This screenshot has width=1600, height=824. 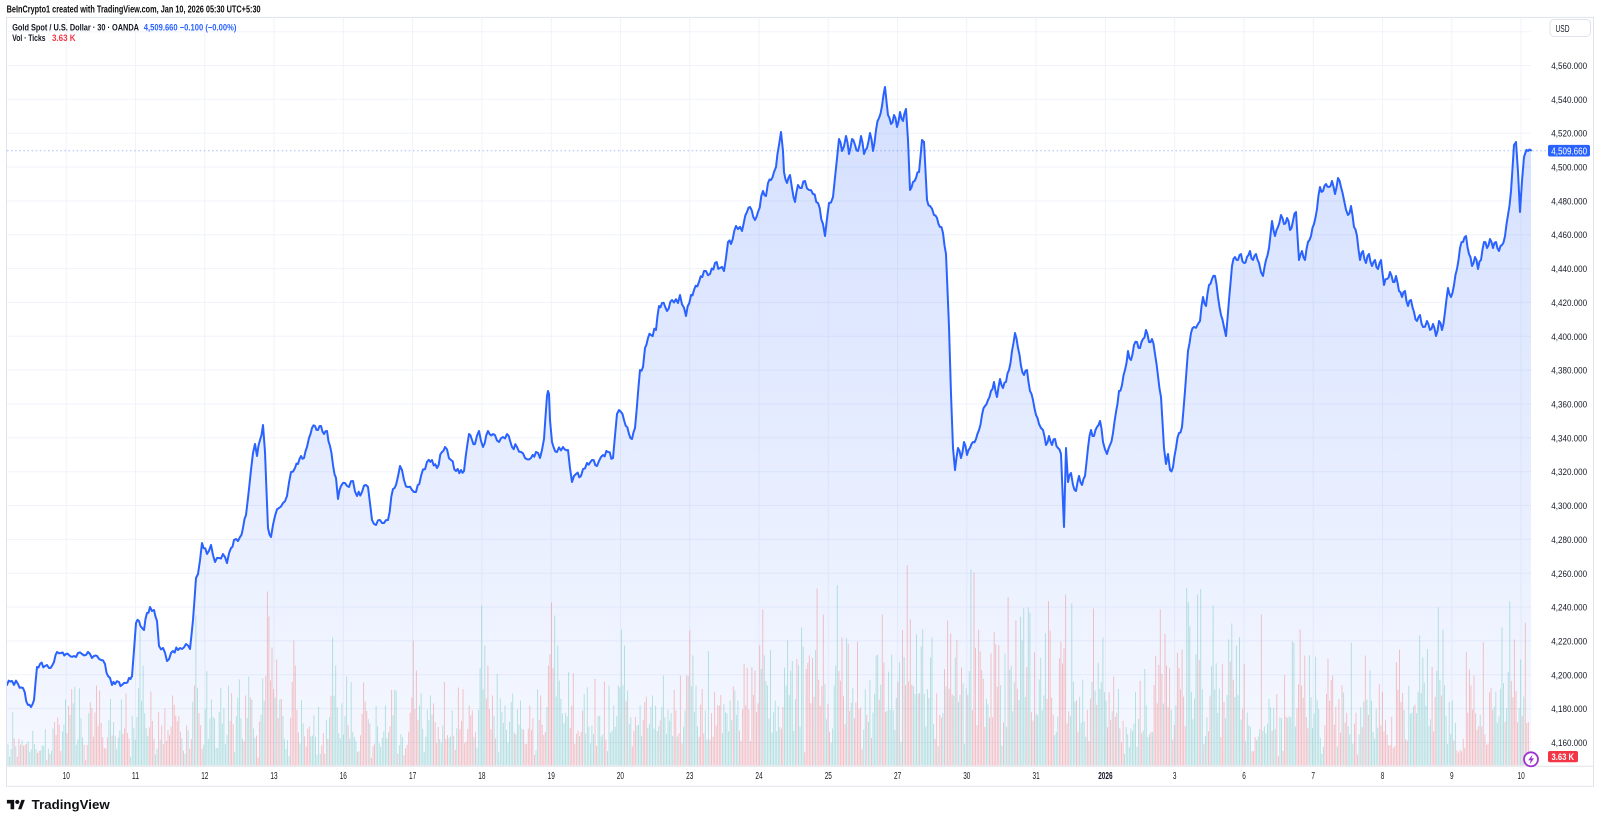 I want to click on svg-text: 4,380.000, so click(x=1569, y=371).